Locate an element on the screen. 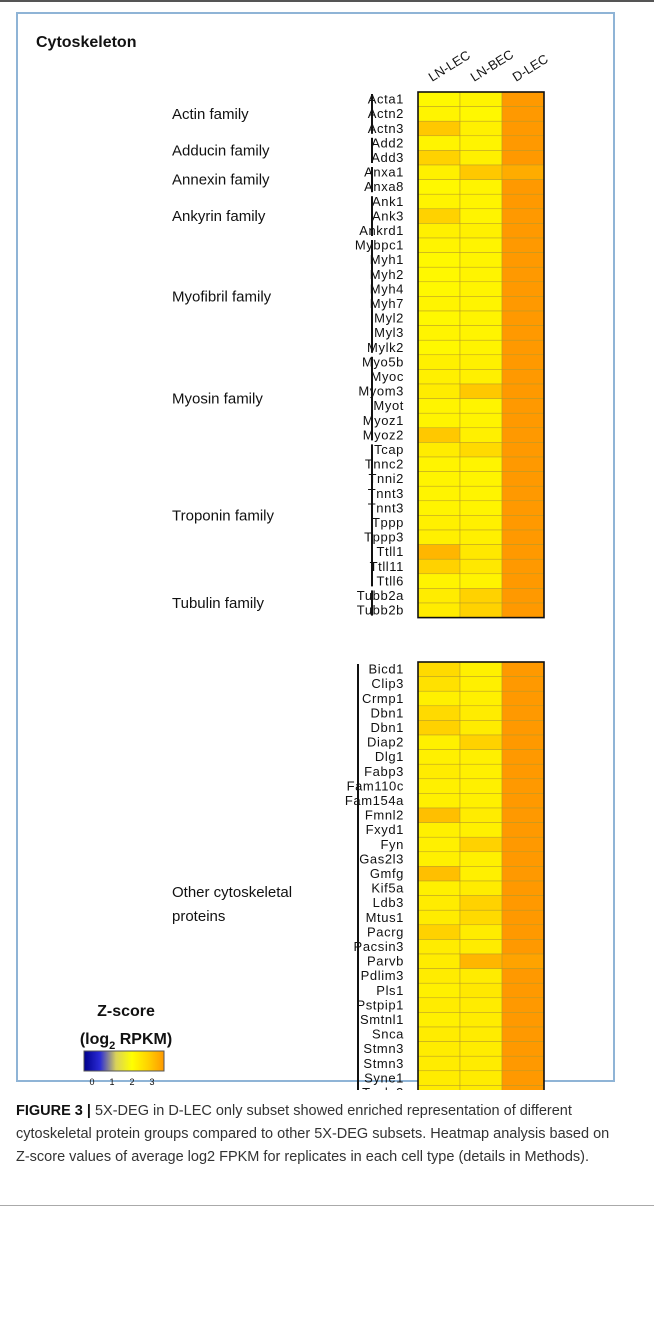  gene-label: Add3 is located at coordinates (387, 157).